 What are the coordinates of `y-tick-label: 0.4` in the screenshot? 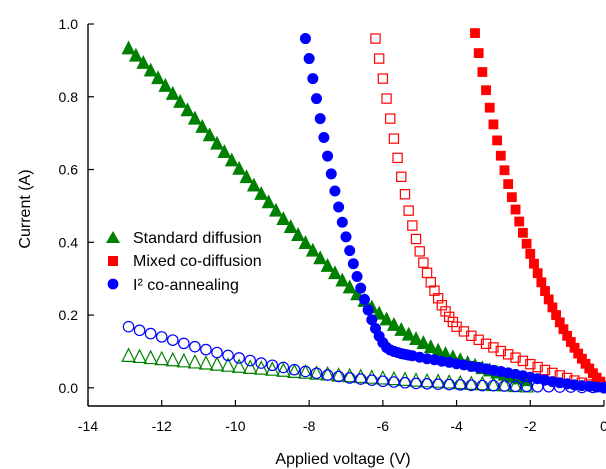 It's located at (69, 242).